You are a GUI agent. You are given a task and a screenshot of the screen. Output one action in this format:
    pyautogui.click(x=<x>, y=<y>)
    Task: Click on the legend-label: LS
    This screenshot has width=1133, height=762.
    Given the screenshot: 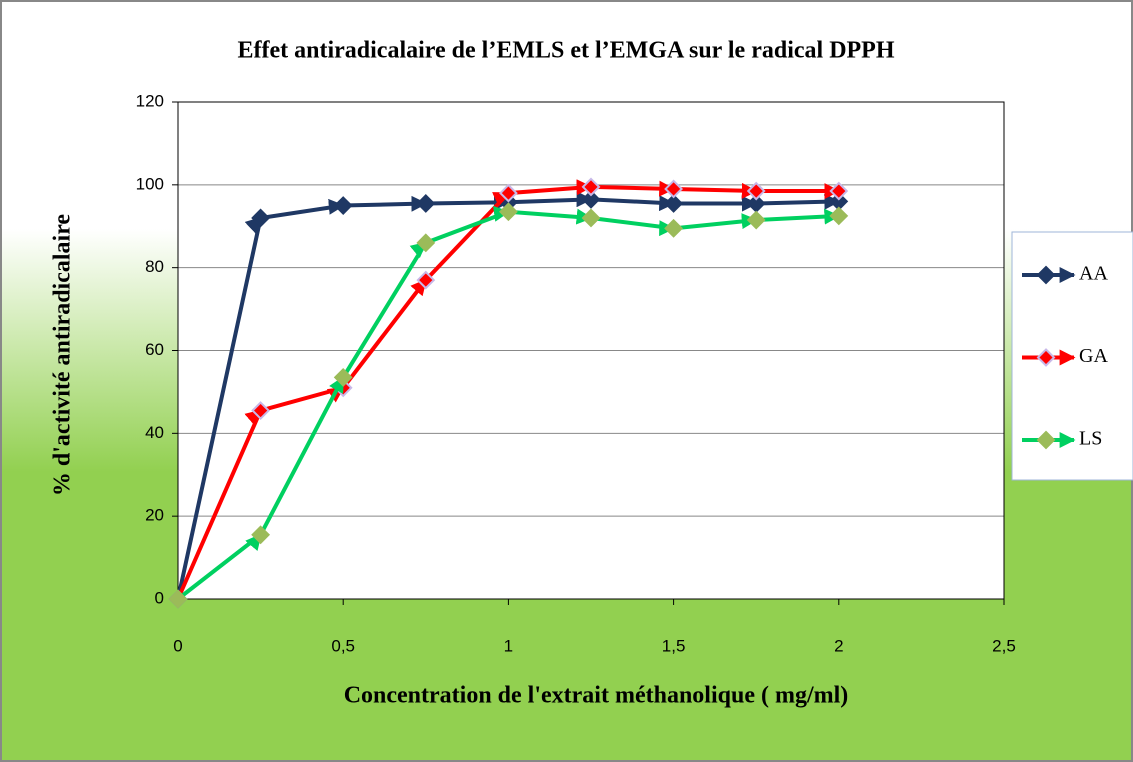 What is the action you would take?
    pyautogui.click(x=1090, y=439)
    